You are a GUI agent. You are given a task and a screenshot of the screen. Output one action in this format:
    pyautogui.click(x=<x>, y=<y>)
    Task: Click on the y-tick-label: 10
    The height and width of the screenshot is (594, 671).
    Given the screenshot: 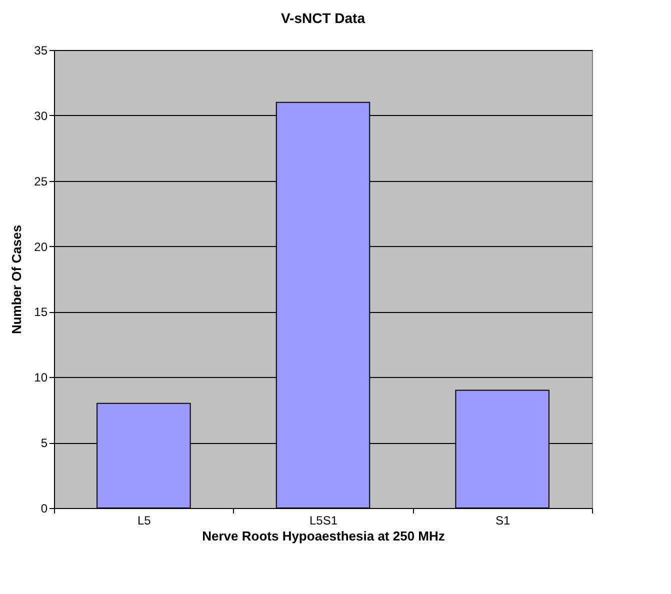 What is the action you would take?
    pyautogui.click(x=41, y=377)
    